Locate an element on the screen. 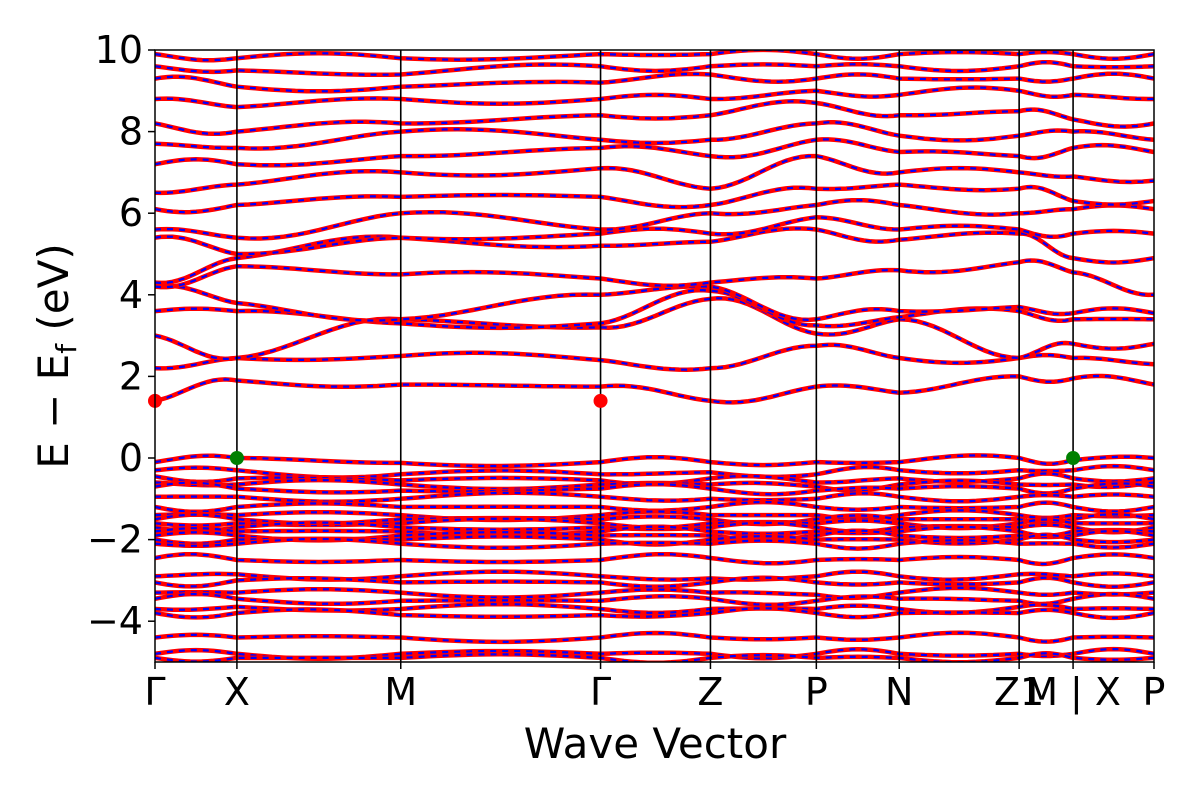 Image resolution: width=1200 pixels, height=800 pixels. y-tick-label: 4 is located at coordinates (131, 295).